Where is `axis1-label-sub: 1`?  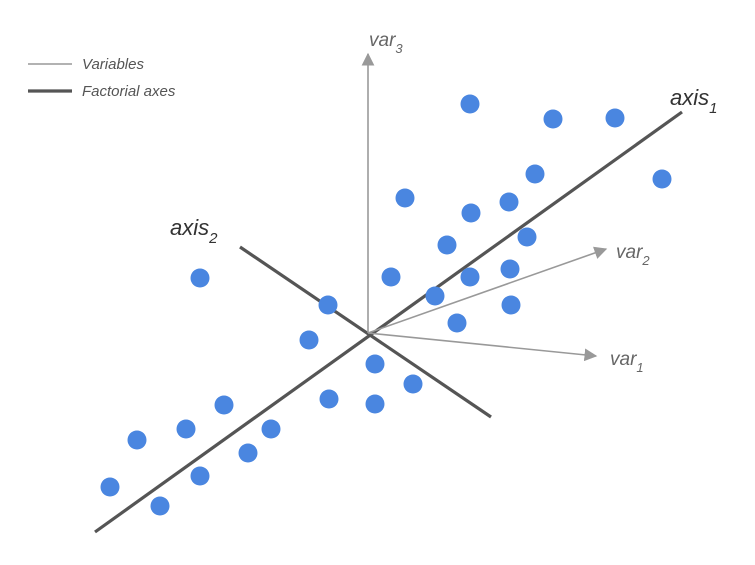 axis1-label-sub: 1 is located at coordinates (713, 108).